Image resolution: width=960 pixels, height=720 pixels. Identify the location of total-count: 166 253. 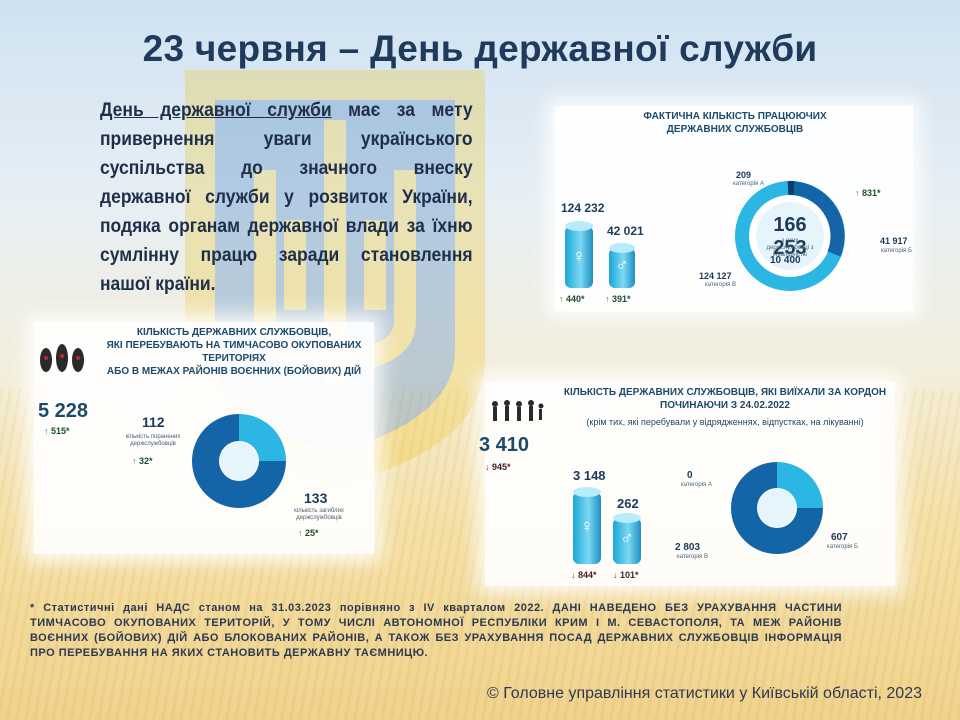
(790, 236).